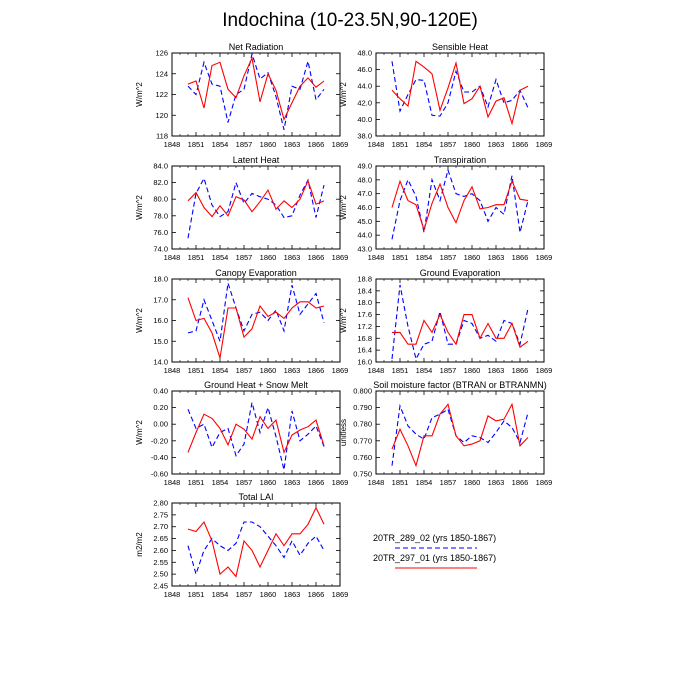 The width and height of the screenshot is (700, 700). What do you see at coordinates (292, 594) in the screenshot?
I see `panel-9-xtick-label-1863: 1863` at bounding box center [292, 594].